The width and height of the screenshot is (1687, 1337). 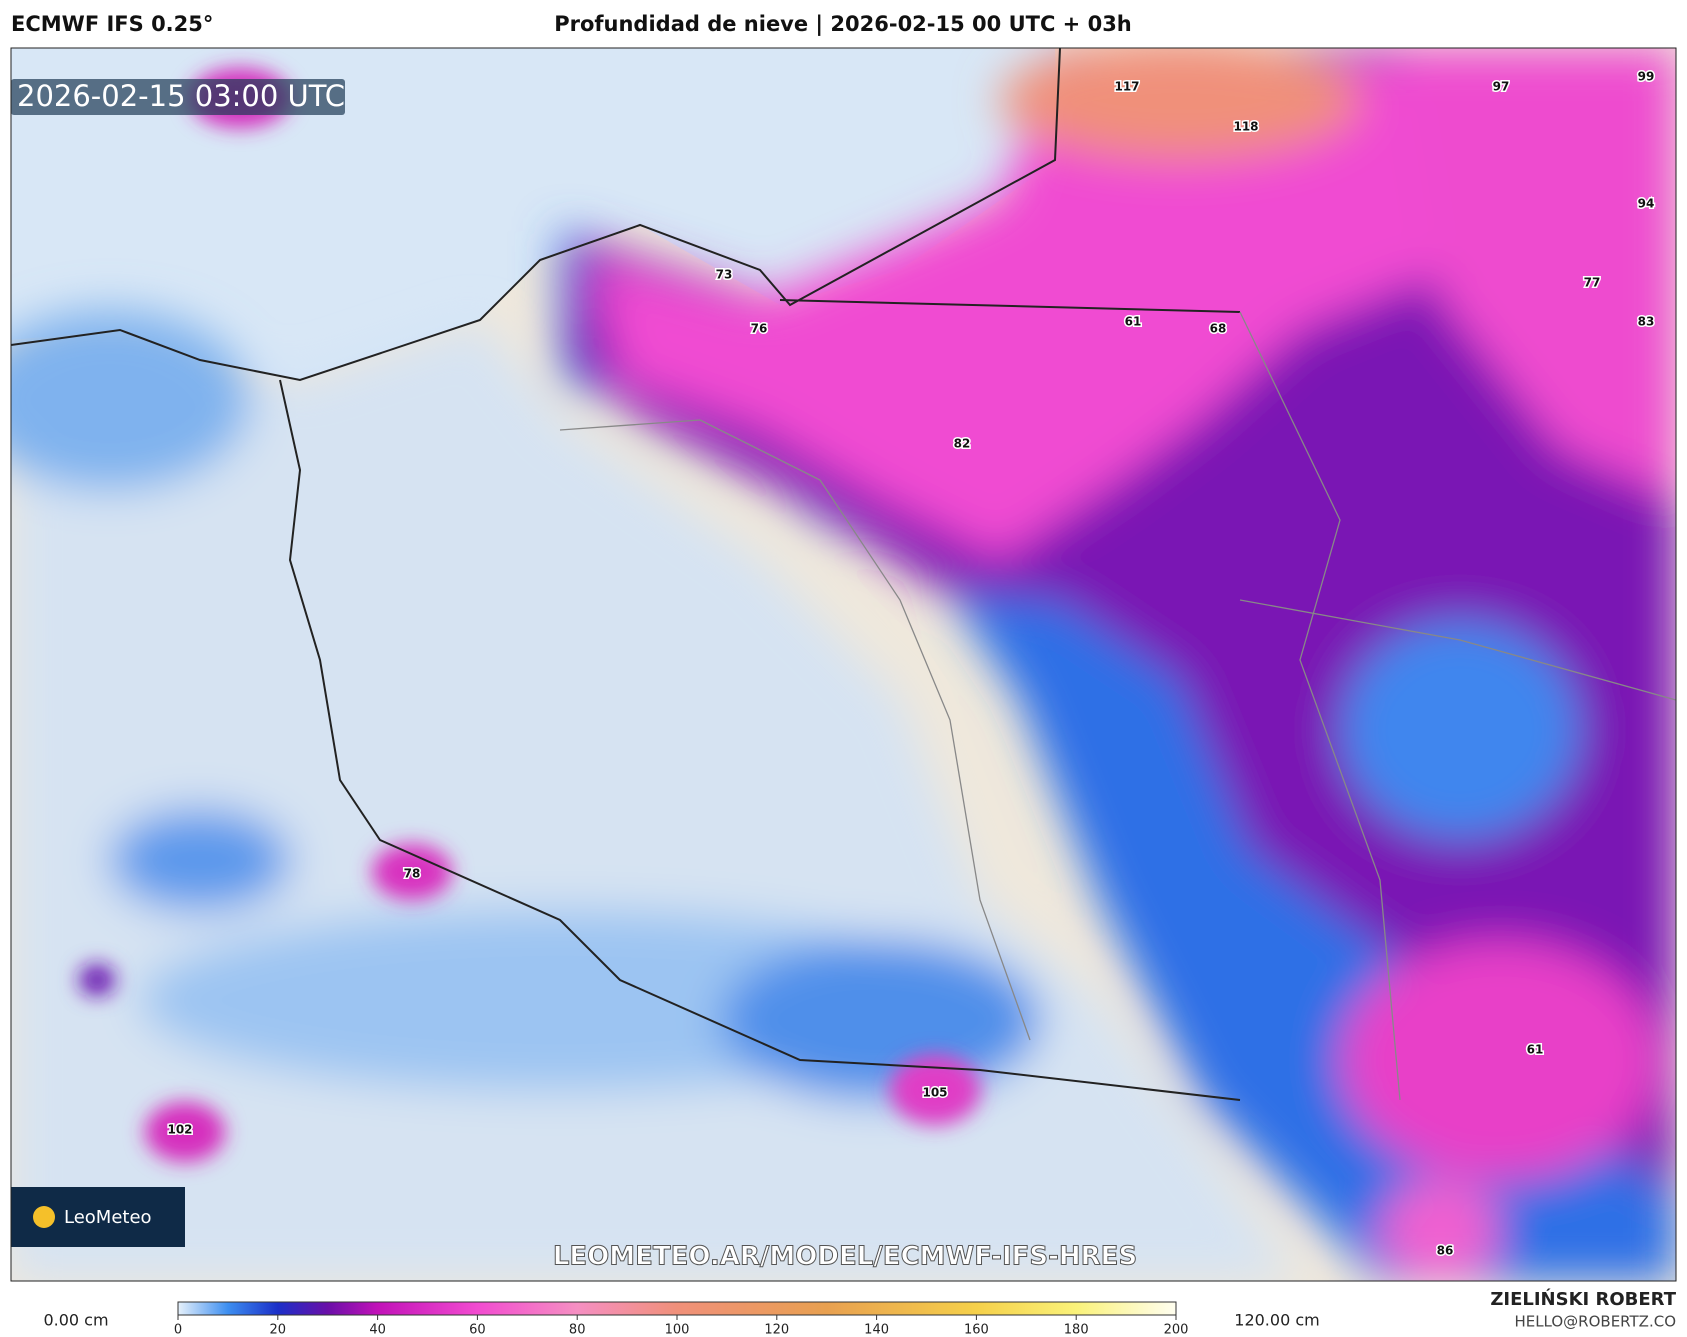 What do you see at coordinates (1646, 322) in the screenshot?
I see `value-label: 83` at bounding box center [1646, 322].